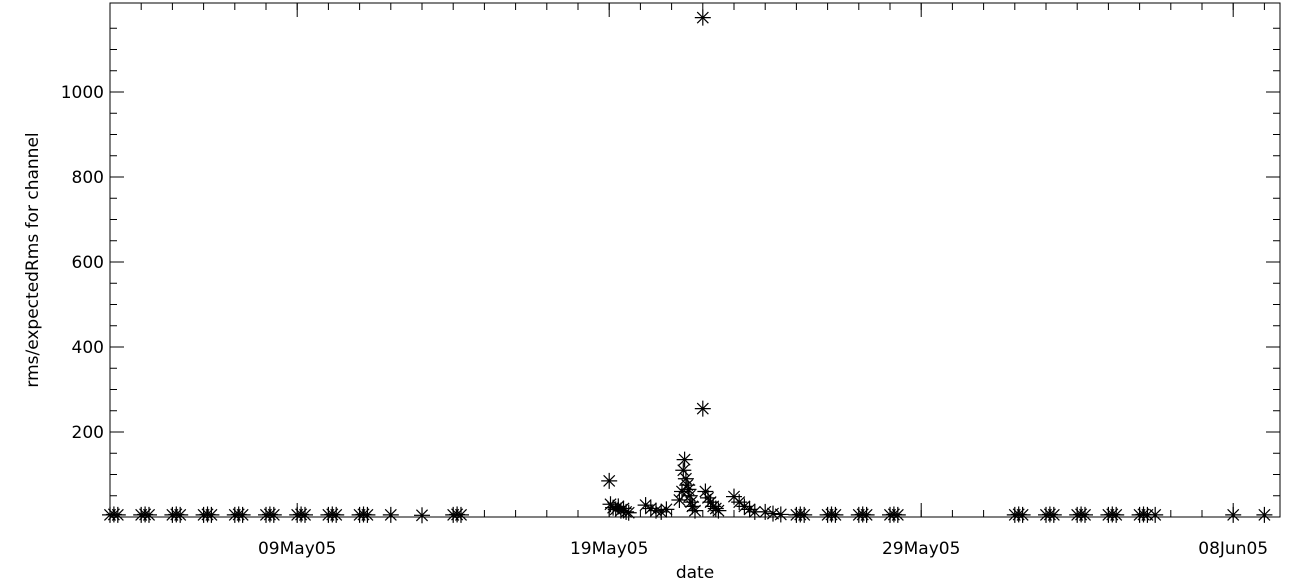 The height and width of the screenshot is (587, 1289). What do you see at coordinates (921, 549) in the screenshot?
I see `x-tick-label: 29May05` at bounding box center [921, 549].